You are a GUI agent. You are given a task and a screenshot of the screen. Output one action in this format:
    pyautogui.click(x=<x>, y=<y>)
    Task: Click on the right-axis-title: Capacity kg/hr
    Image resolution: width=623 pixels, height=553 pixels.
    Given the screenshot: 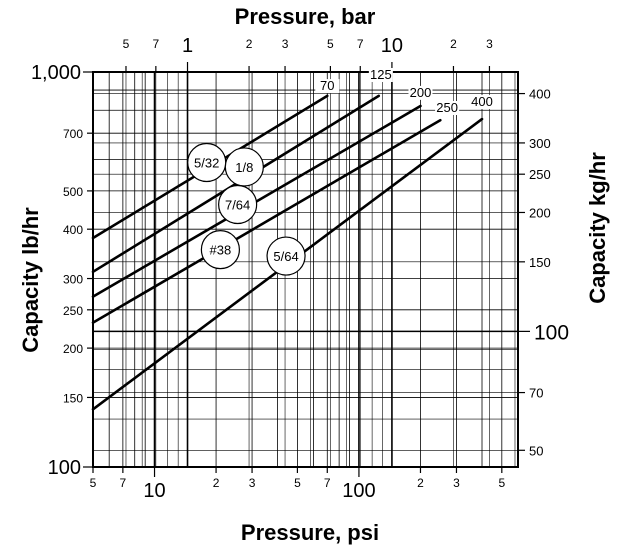 What is the action you would take?
    pyautogui.click(x=597, y=228)
    